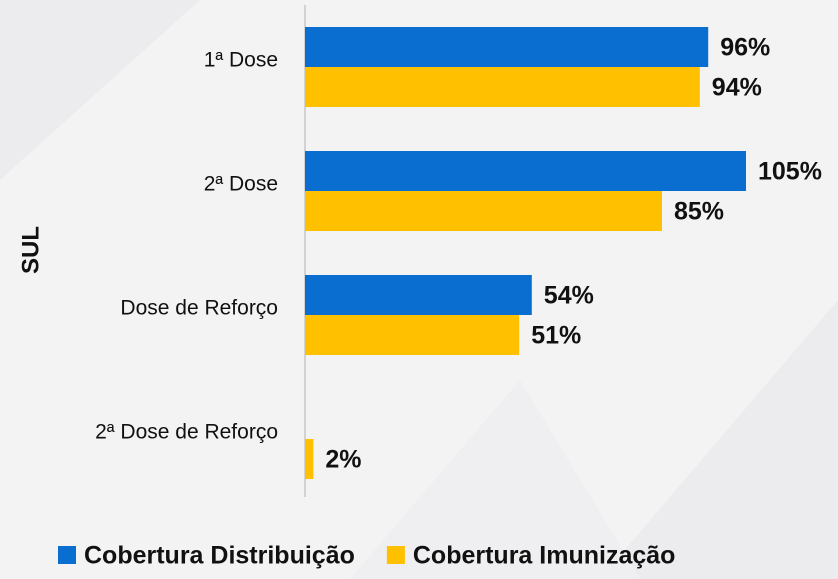  Describe the element at coordinates (186, 432) in the screenshot. I see `category-label: 2ª Dose de Reforço` at that location.